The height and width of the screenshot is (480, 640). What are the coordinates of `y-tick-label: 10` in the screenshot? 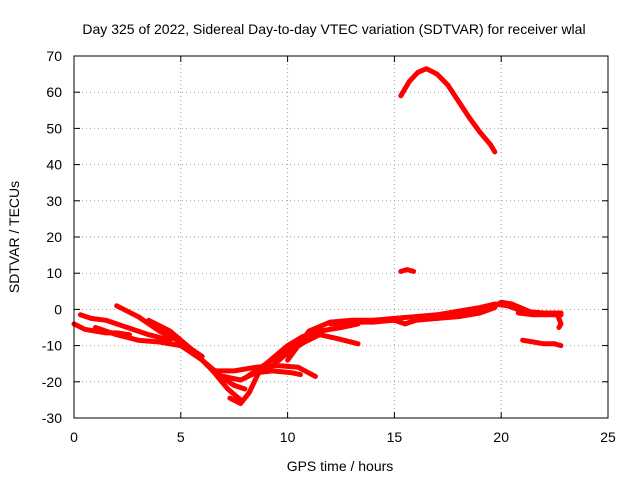 It's located at (54, 273).